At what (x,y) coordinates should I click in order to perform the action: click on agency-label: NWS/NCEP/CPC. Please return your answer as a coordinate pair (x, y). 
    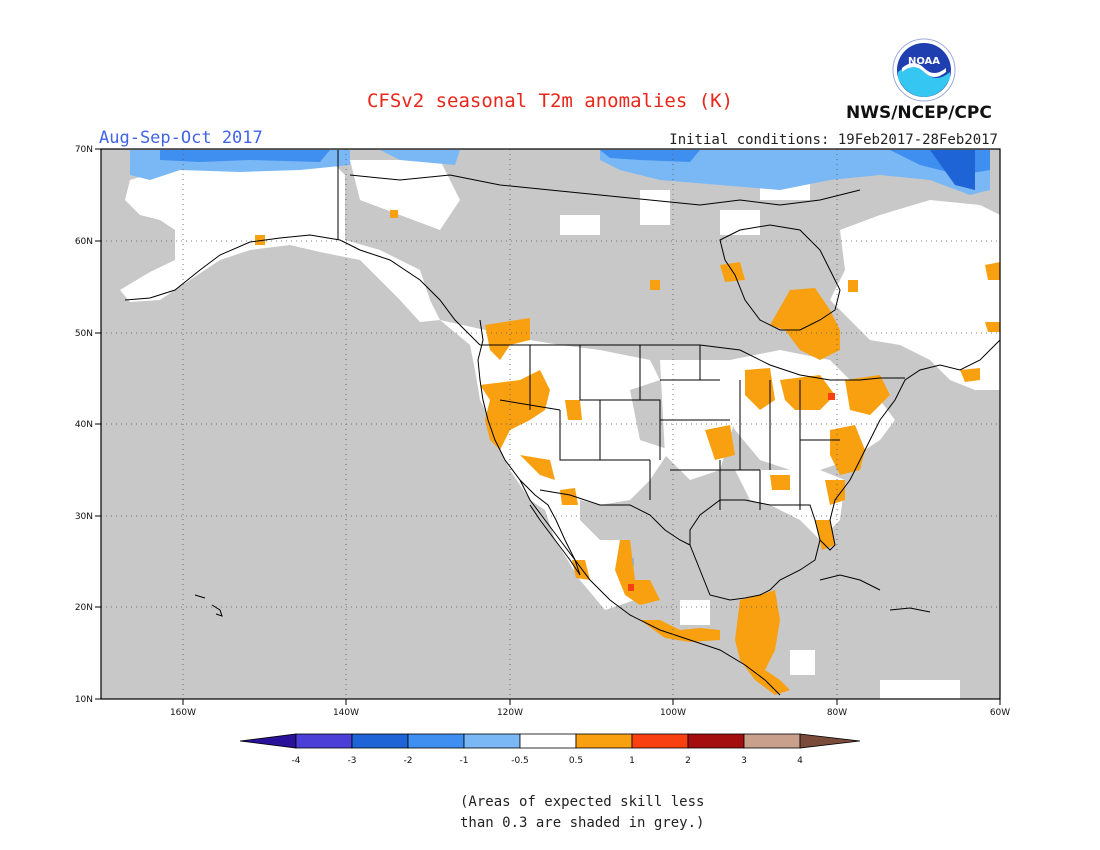
    Looking at the image, I should click on (919, 113).